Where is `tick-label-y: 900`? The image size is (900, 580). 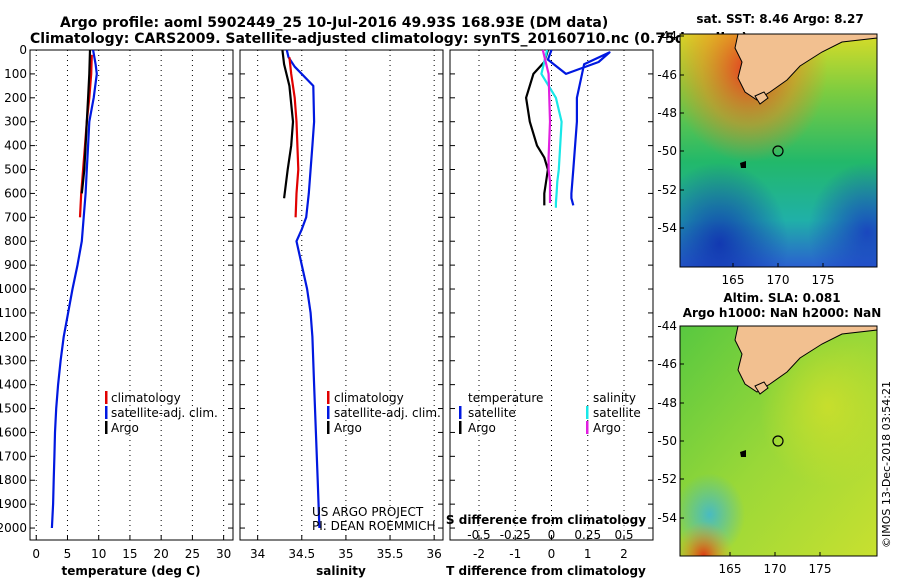 tick-label-y: 900 is located at coordinates (15, 265).